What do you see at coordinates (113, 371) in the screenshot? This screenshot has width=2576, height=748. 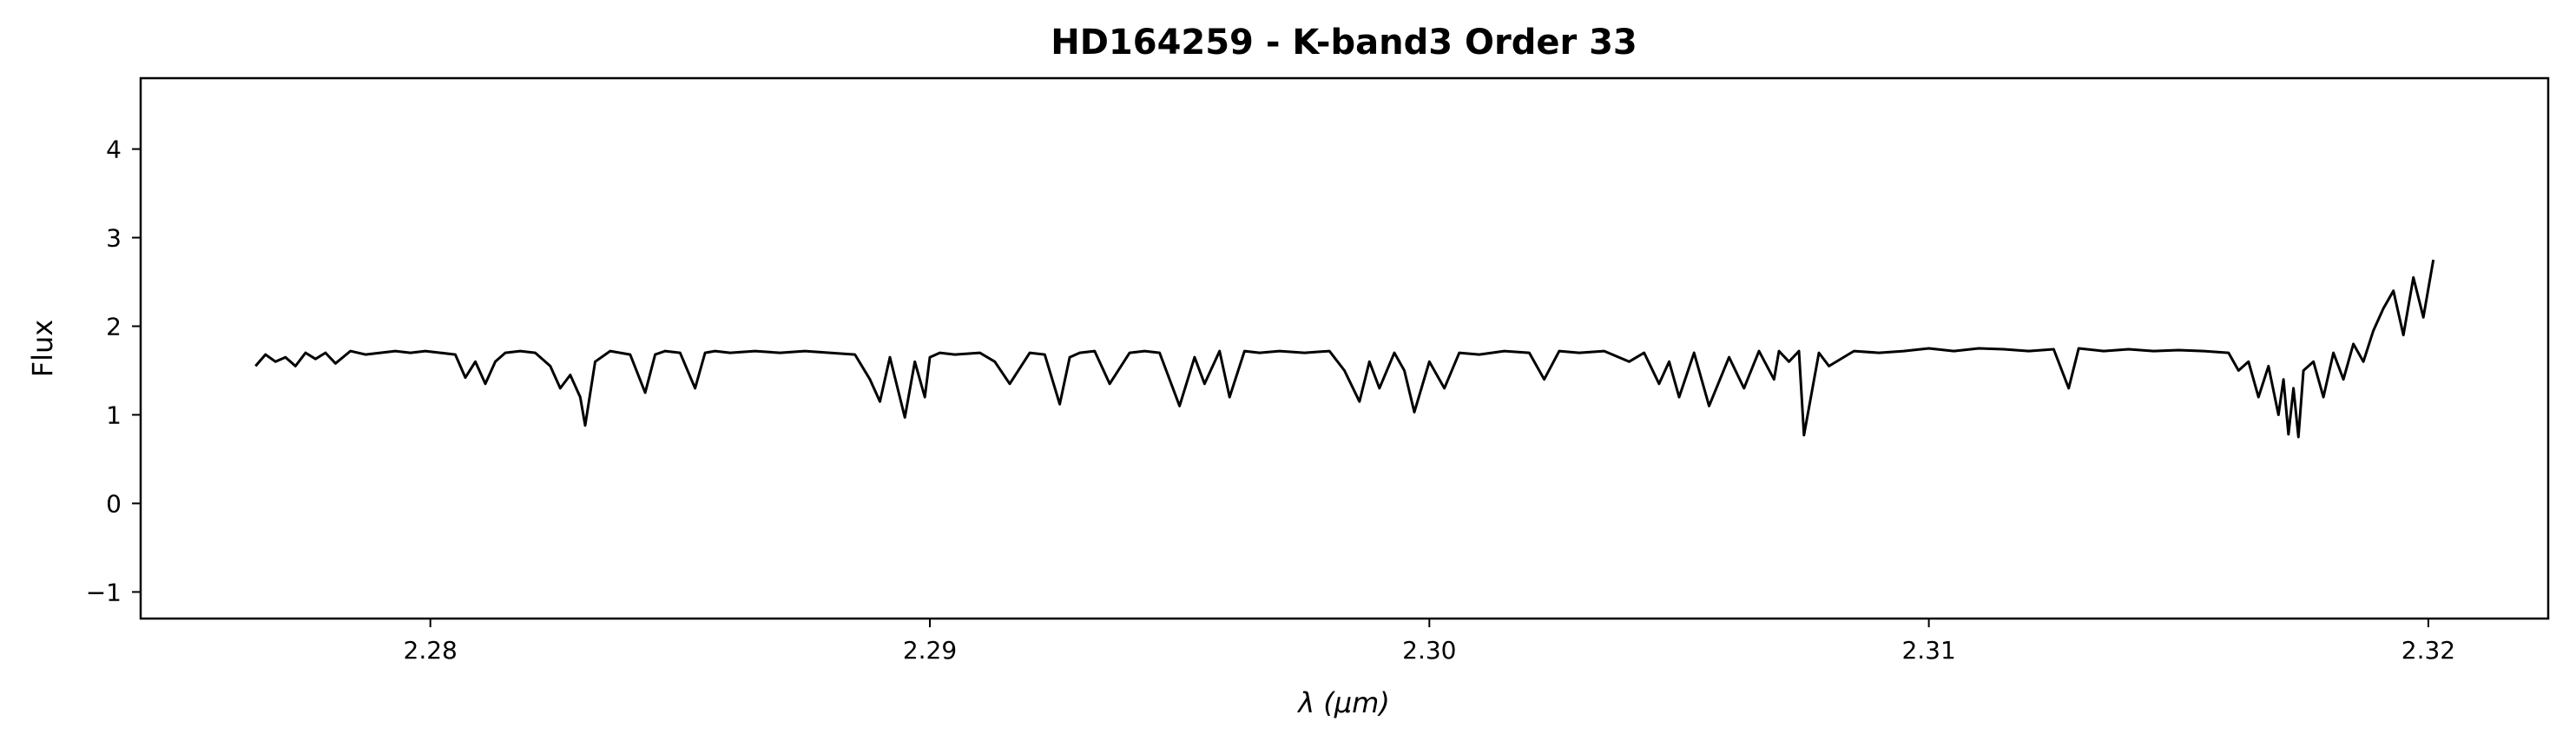 I see `y-axis-ticks: −1 0 1 2 3 4` at bounding box center [113, 371].